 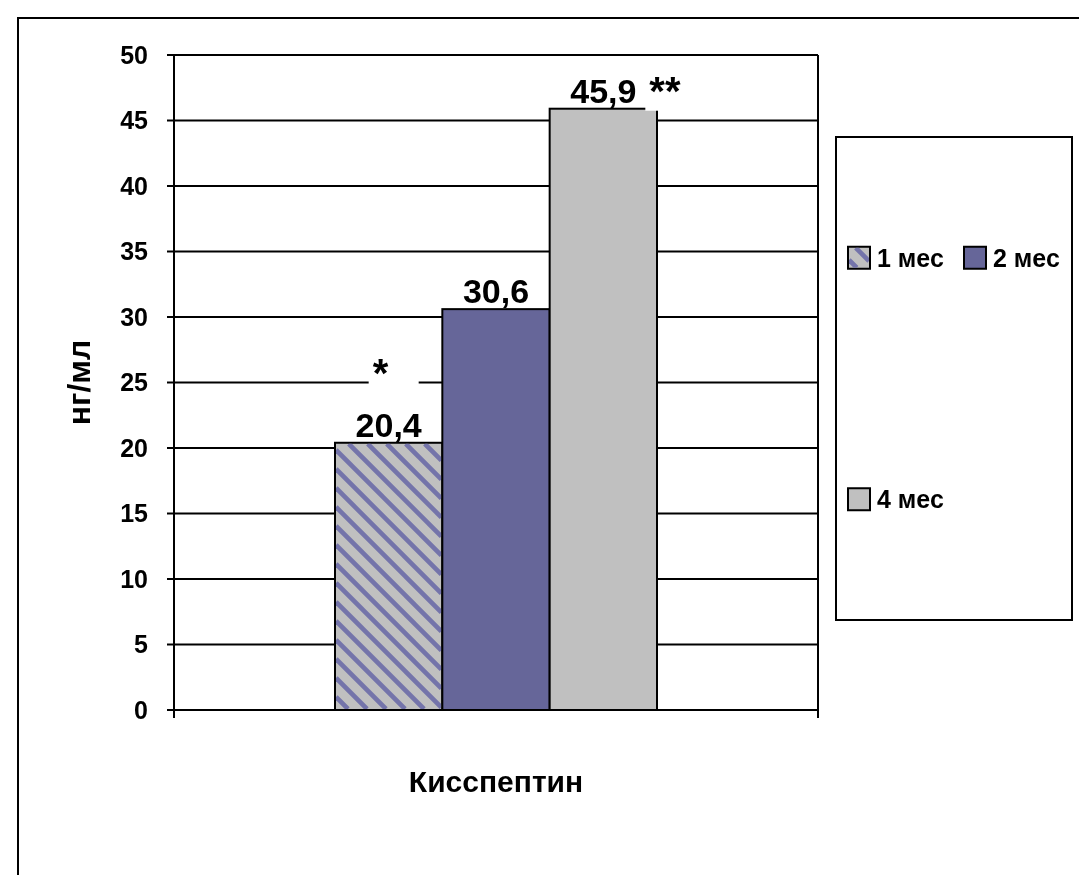 What do you see at coordinates (141, 709) in the screenshot?
I see `y-tick-label: 0` at bounding box center [141, 709].